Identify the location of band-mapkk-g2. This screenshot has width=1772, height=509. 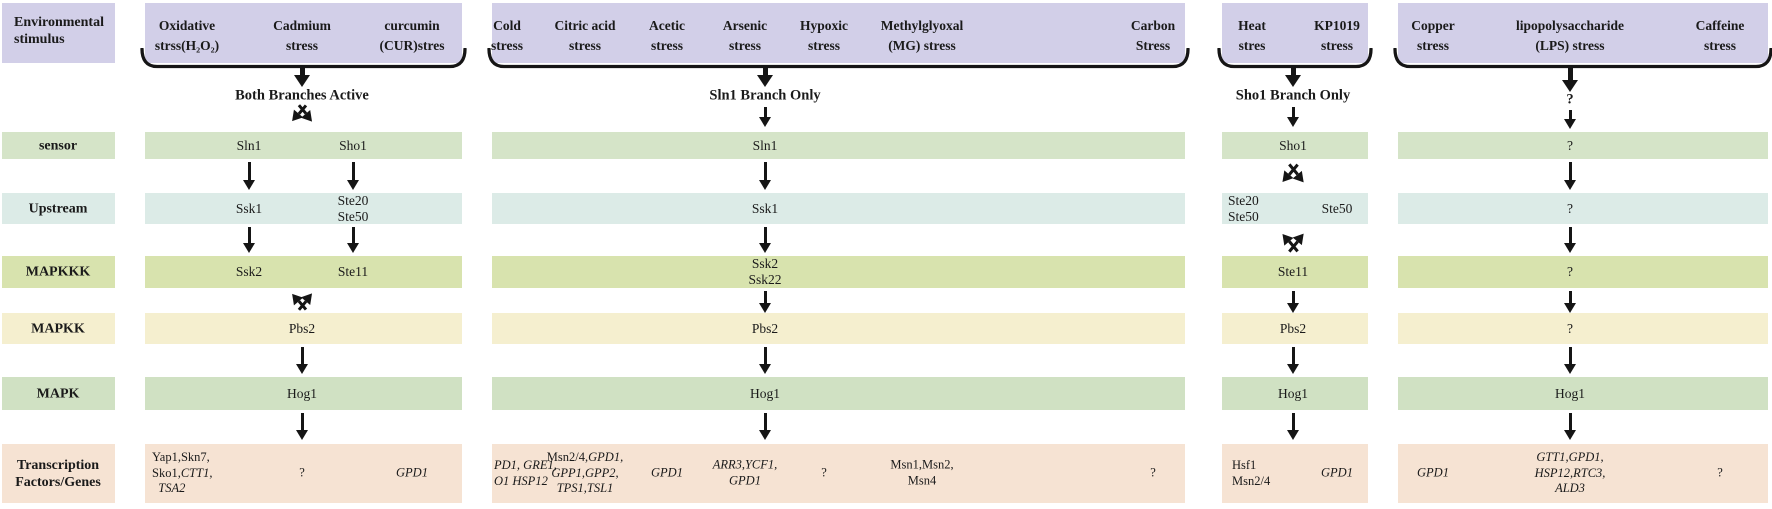
(838, 328).